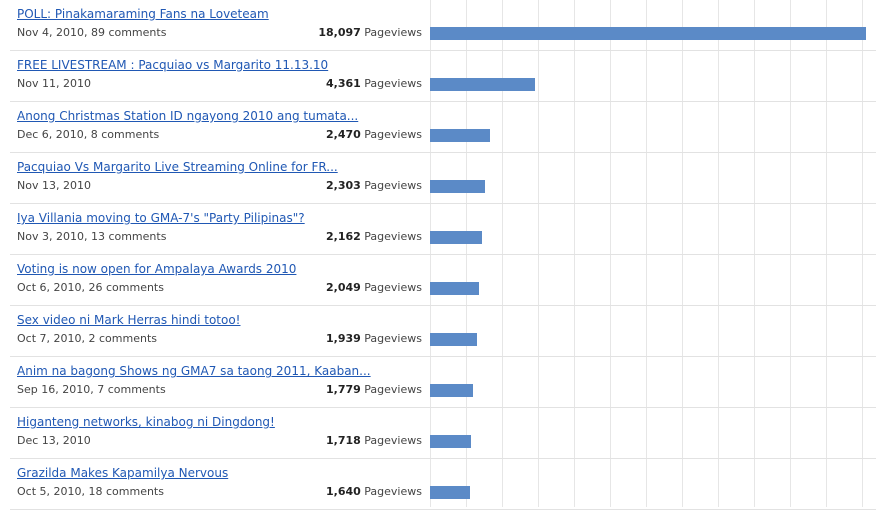  What do you see at coordinates (54, 185) in the screenshot?
I see `post-date-comments: Nov 13, 2010` at bounding box center [54, 185].